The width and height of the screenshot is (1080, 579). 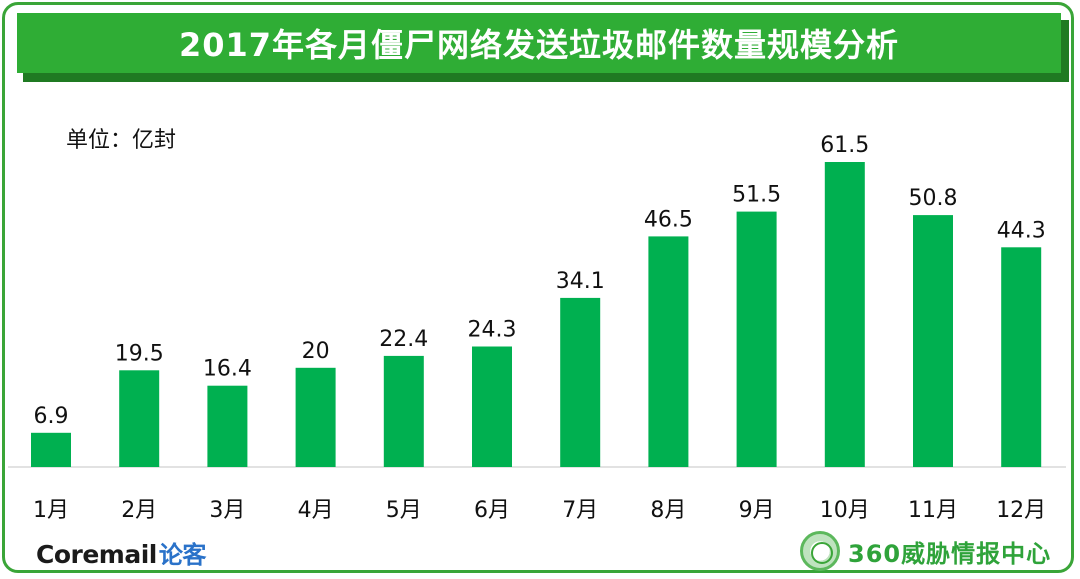 I want to click on data-label-5: 22.4, so click(x=403, y=339).